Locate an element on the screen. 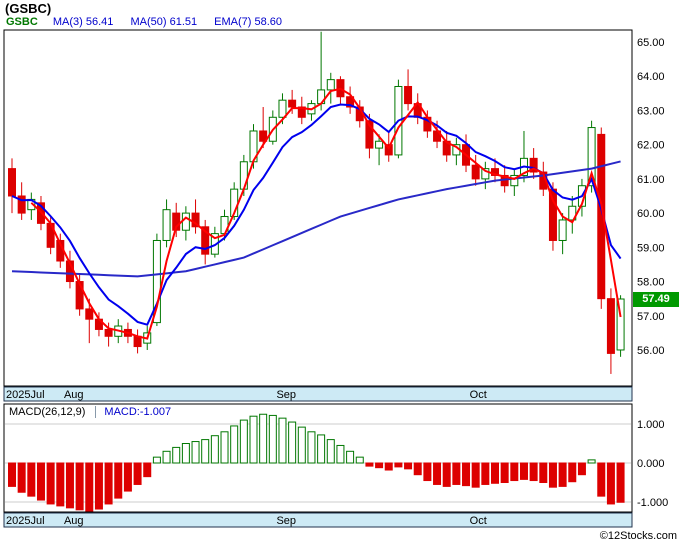 This screenshot has width=680, height=546. chart-title: (GSBC) is located at coordinates (28, 8).